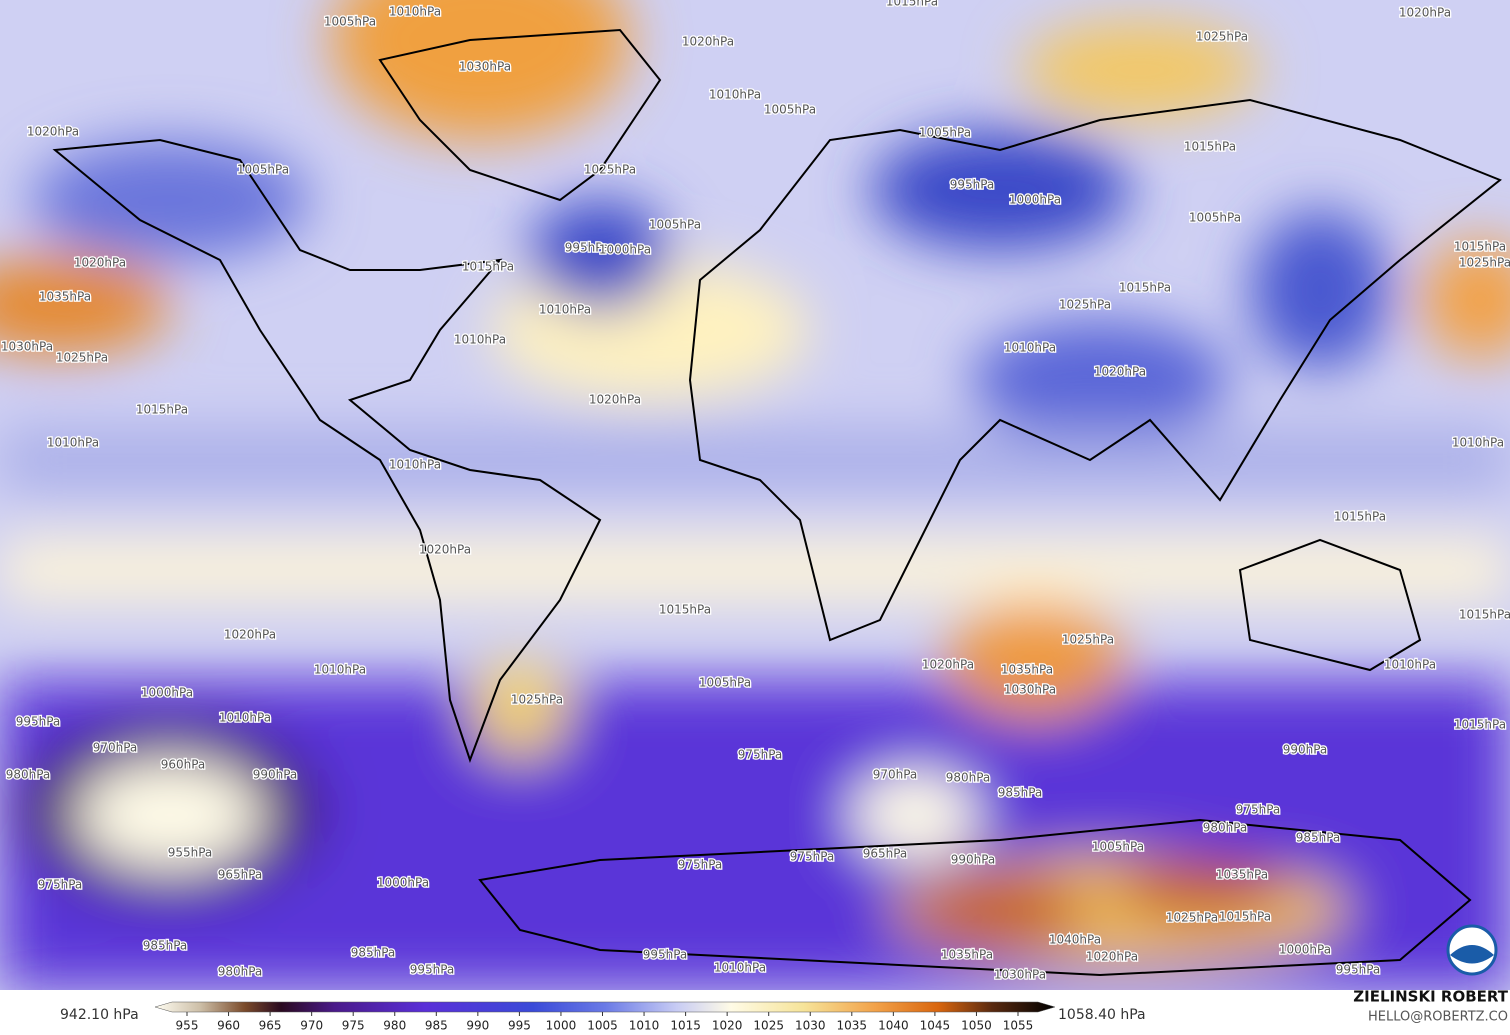 This screenshot has height=1035, width=1510. I want to click on colorbar-tick-label: 985, so click(436, 1026).